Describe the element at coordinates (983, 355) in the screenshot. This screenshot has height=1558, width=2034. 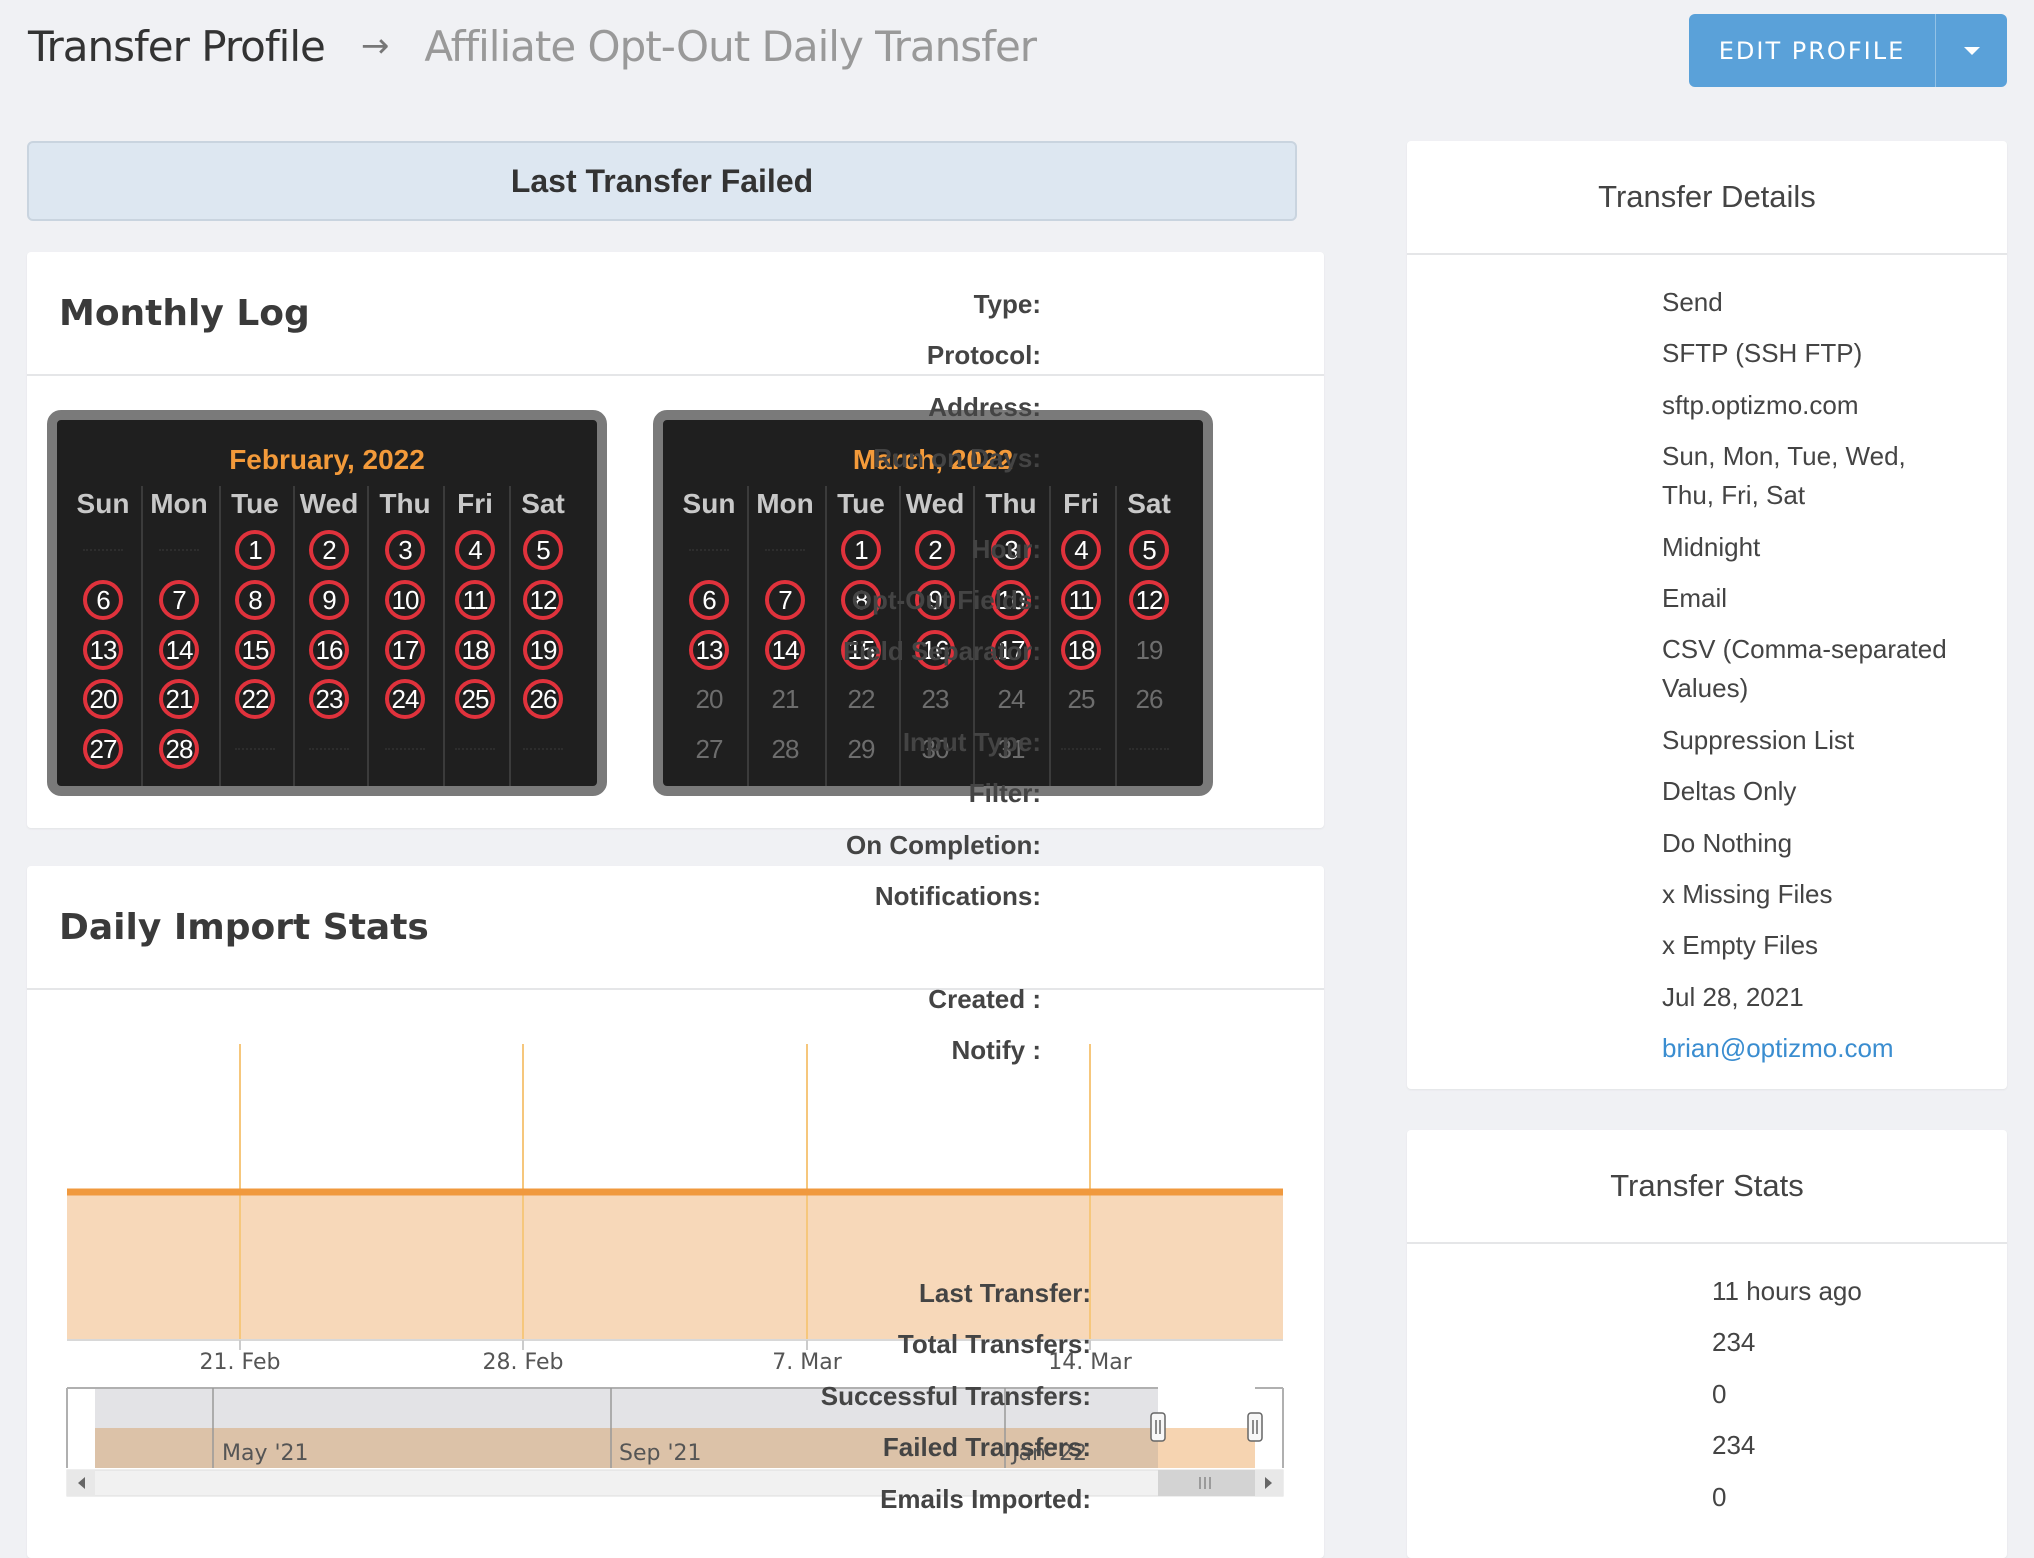
I see `detail-label: Protocol:` at that location.